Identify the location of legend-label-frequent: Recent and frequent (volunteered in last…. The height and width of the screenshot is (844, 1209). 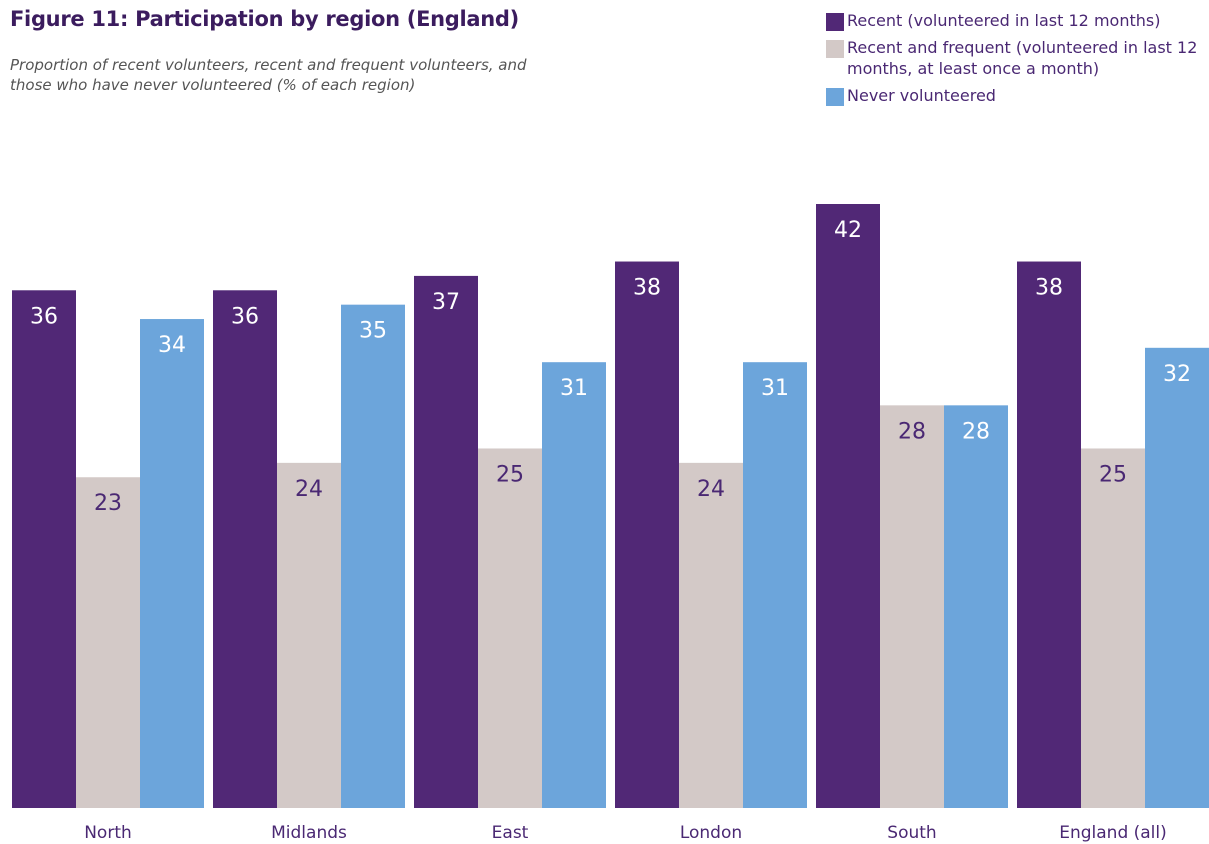
(1022, 58).